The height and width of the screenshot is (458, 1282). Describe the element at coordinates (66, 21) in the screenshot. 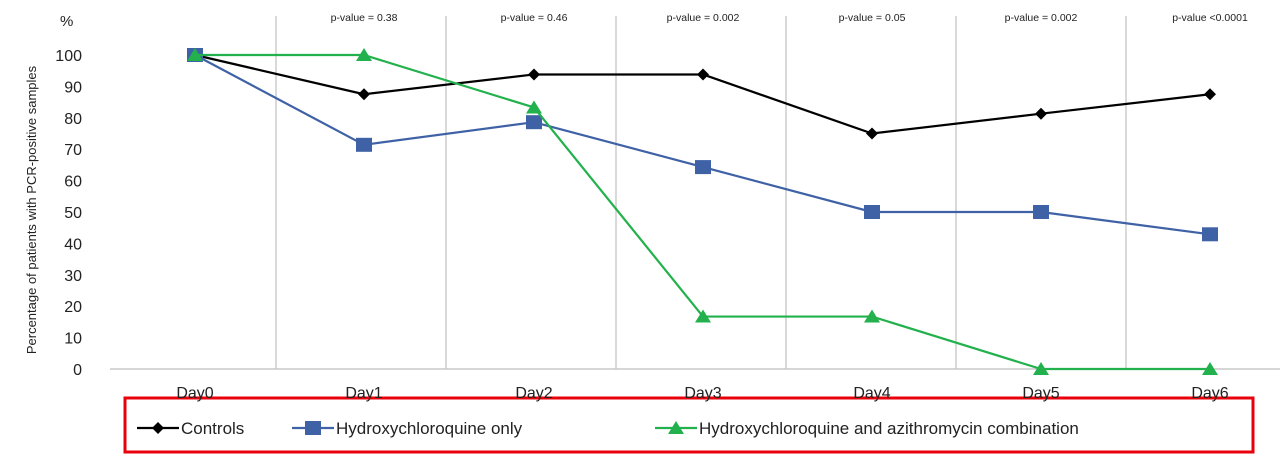

I see `y-axis-unit: %` at that location.